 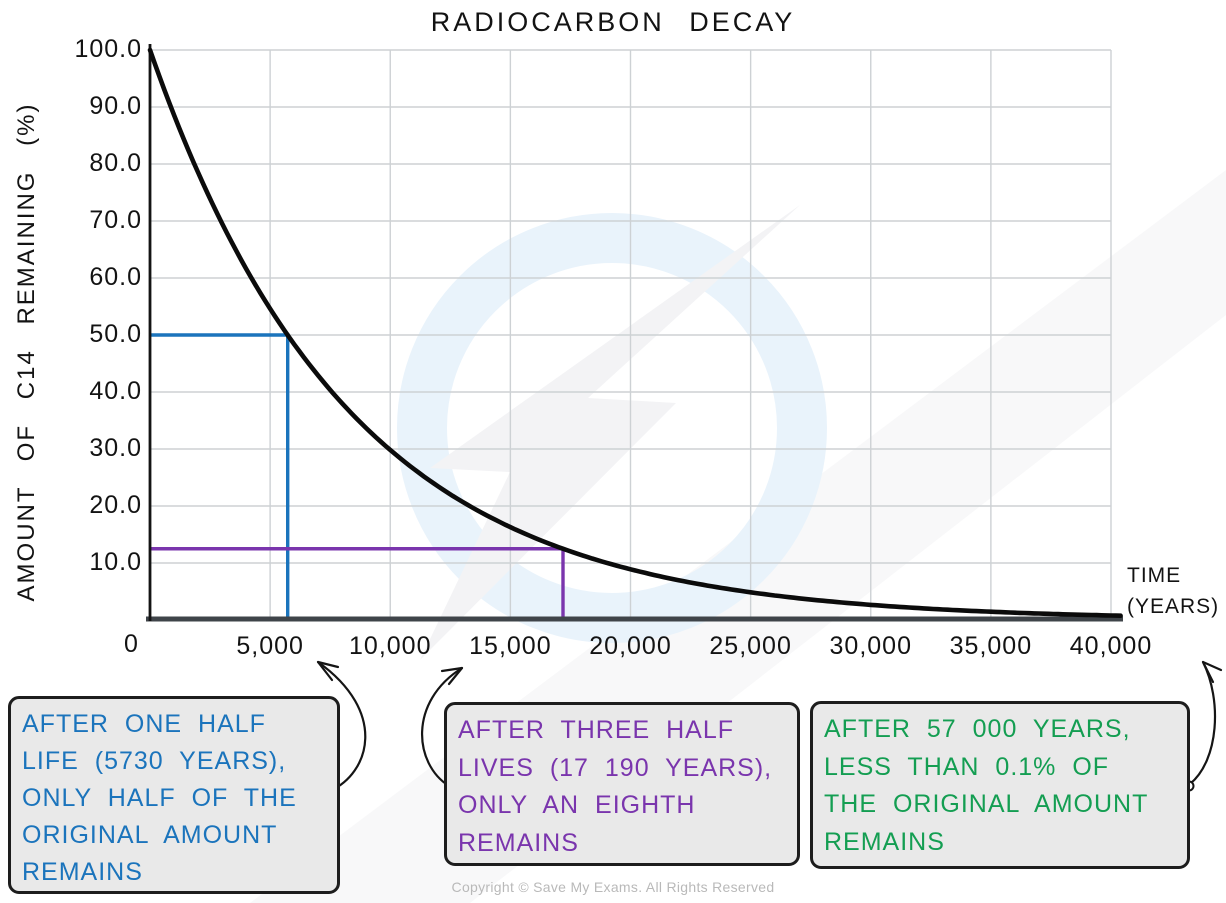 What do you see at coordinates (630, 646) in the screenshot?
I see `x-tick-label: 20,000` at bounding box center [630, 646].